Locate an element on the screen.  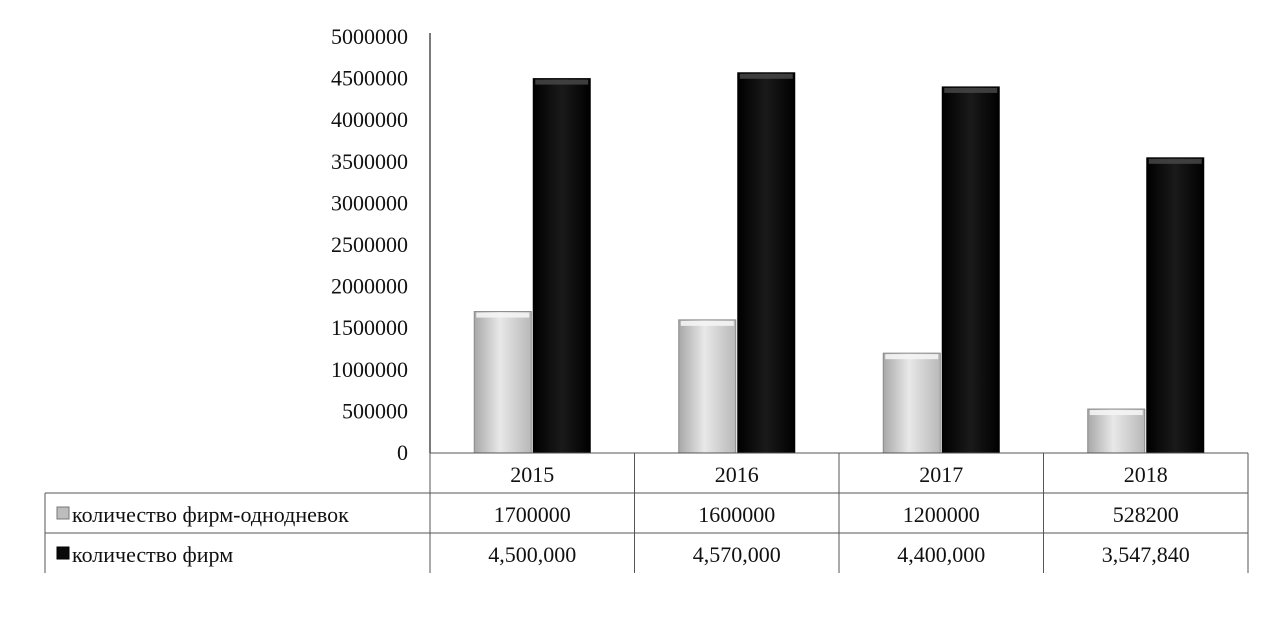
y-tick-label: 2500000 is located at coordinates (369, 244).